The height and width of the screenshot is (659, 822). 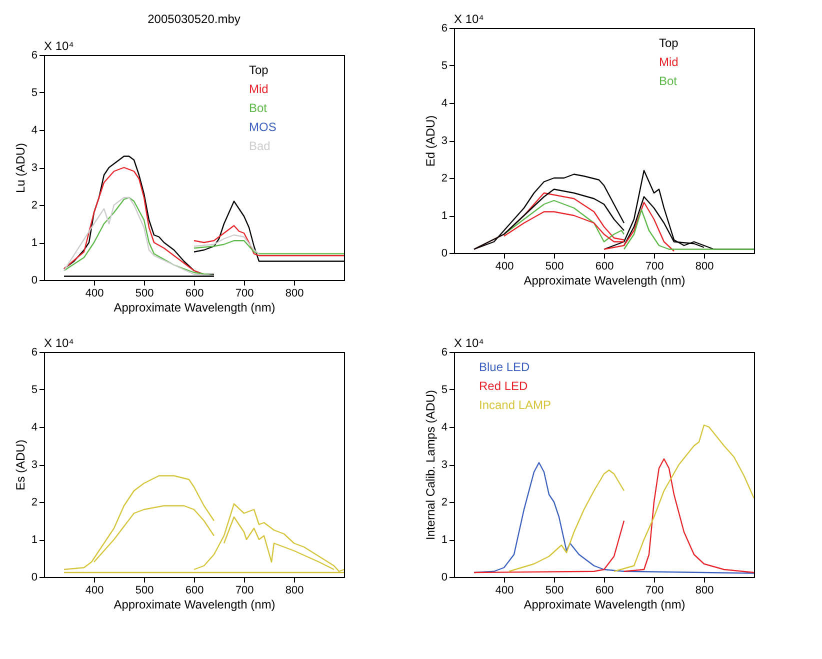 I want to click on y-axis-title: Es (ADU), so click(x=20, y=465).